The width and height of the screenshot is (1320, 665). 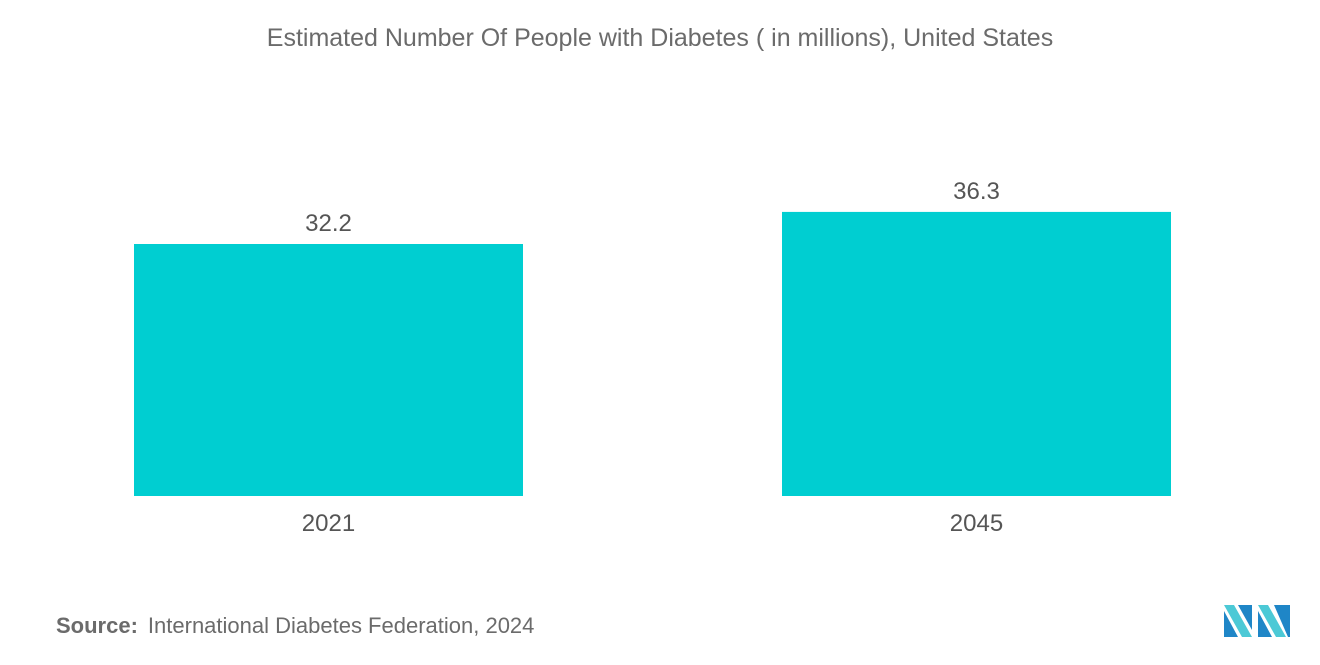 What do you see at coordinates (97, 625) in the screenshot?
I see `source-label: Source:` at bounding box center [97, 625].